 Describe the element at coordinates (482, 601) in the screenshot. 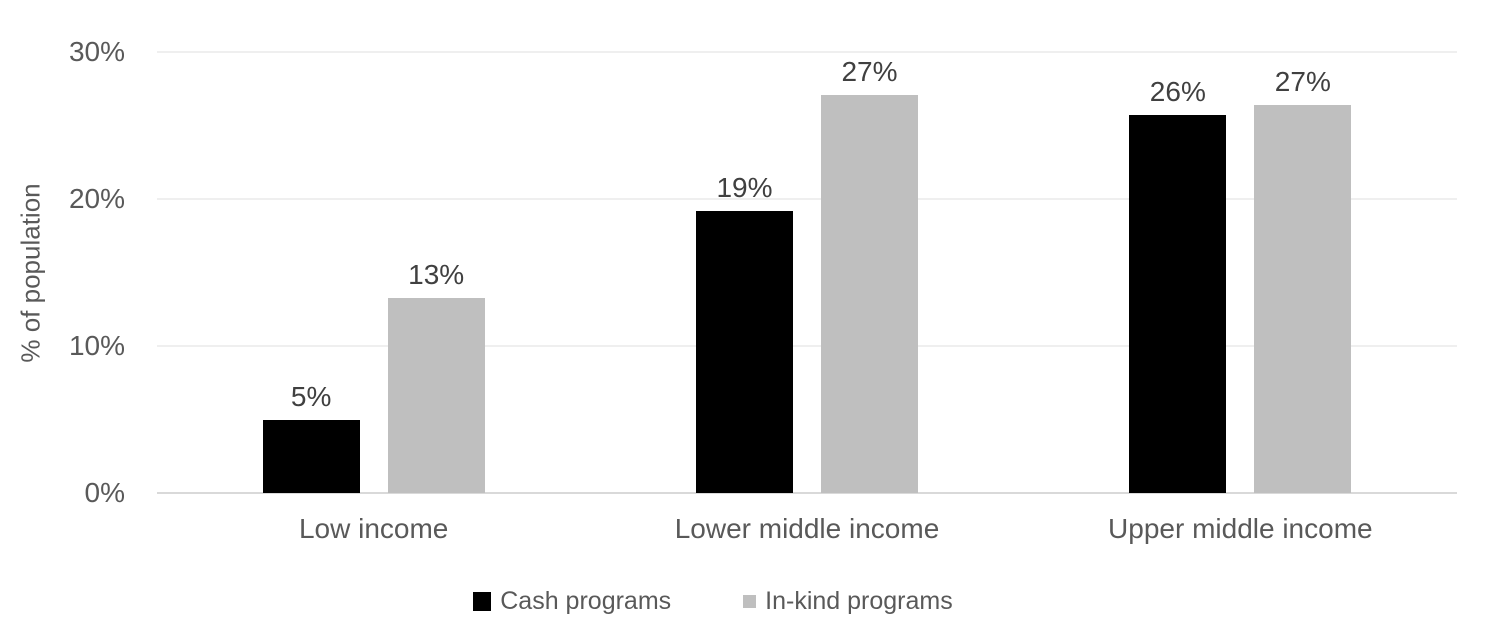

I see `legend-swatch-cash-programs` at that location.